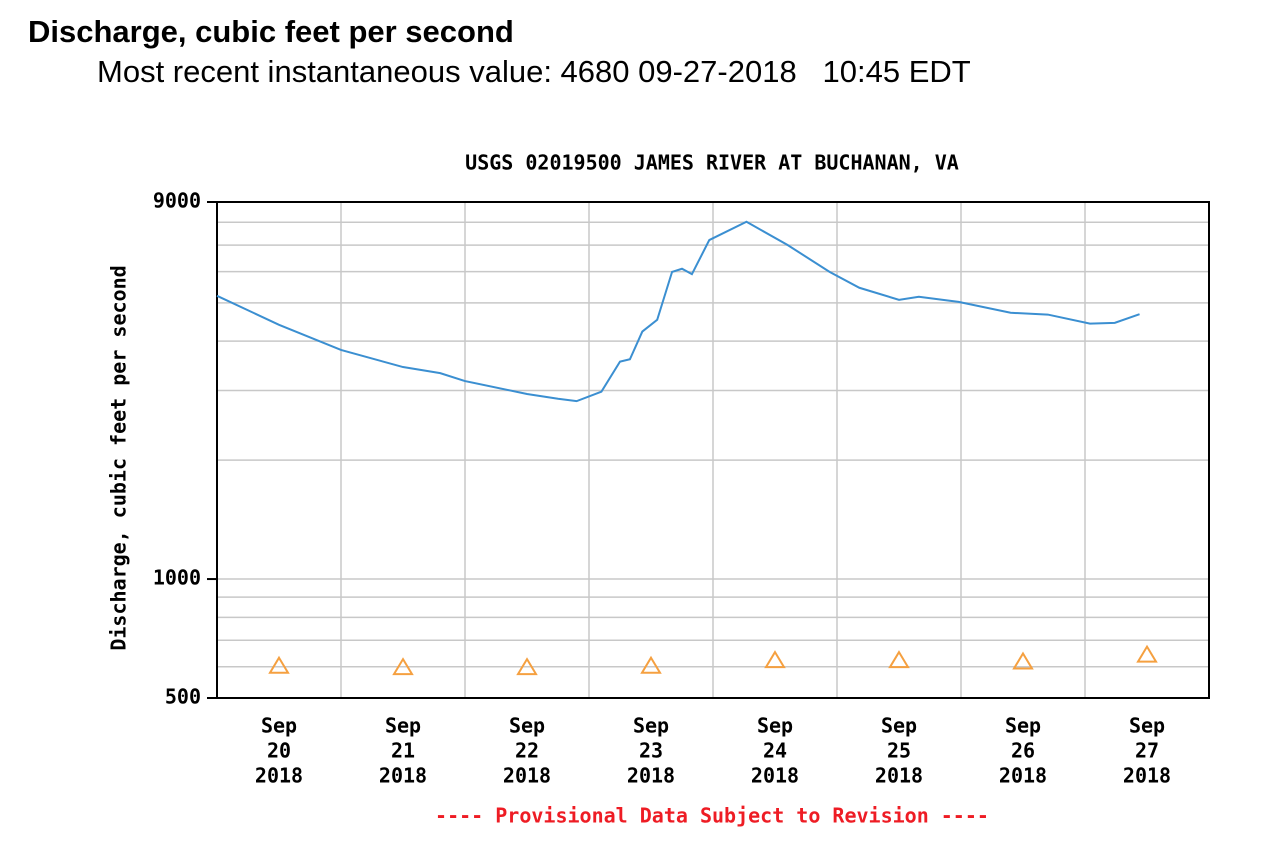  I want to click on x-tick-label: 26, so click(1023, 751).